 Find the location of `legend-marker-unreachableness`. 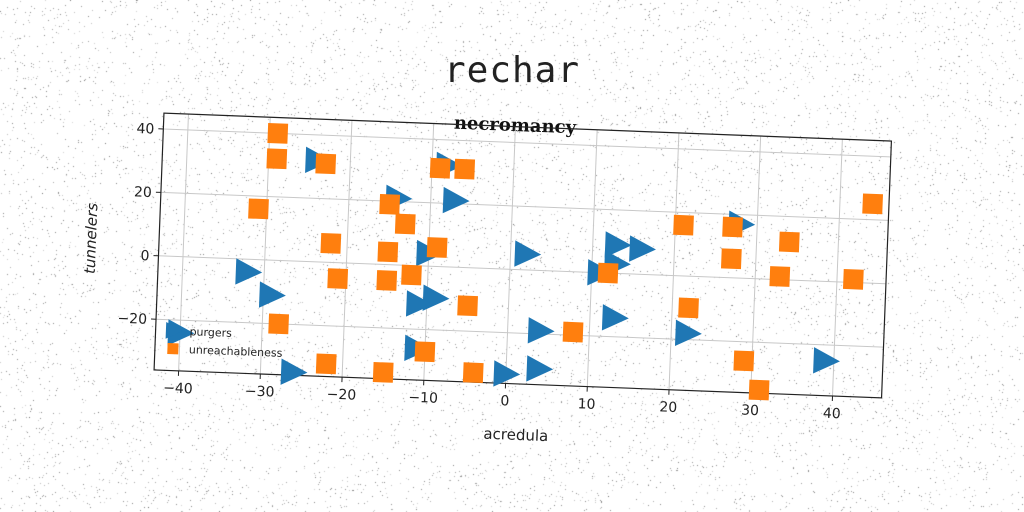

legend-marker-unreachableness is located at coordinates (173, 348).